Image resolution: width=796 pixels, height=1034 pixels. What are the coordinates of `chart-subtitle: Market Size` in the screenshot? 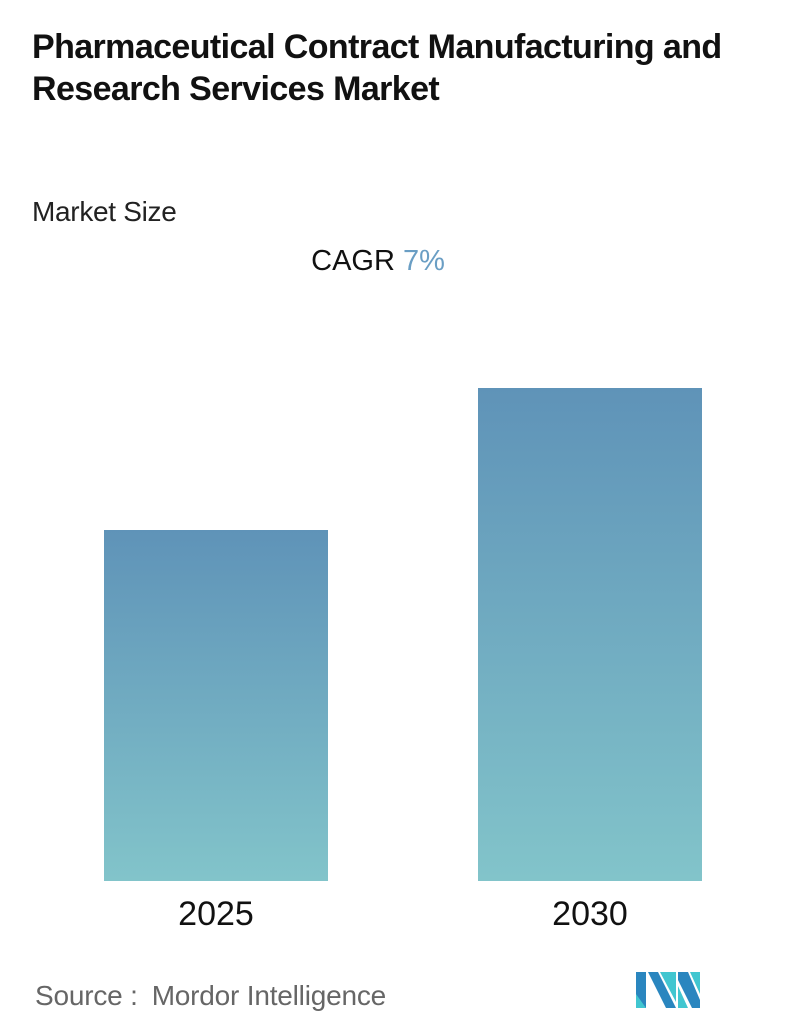 It's located at (104, 211).